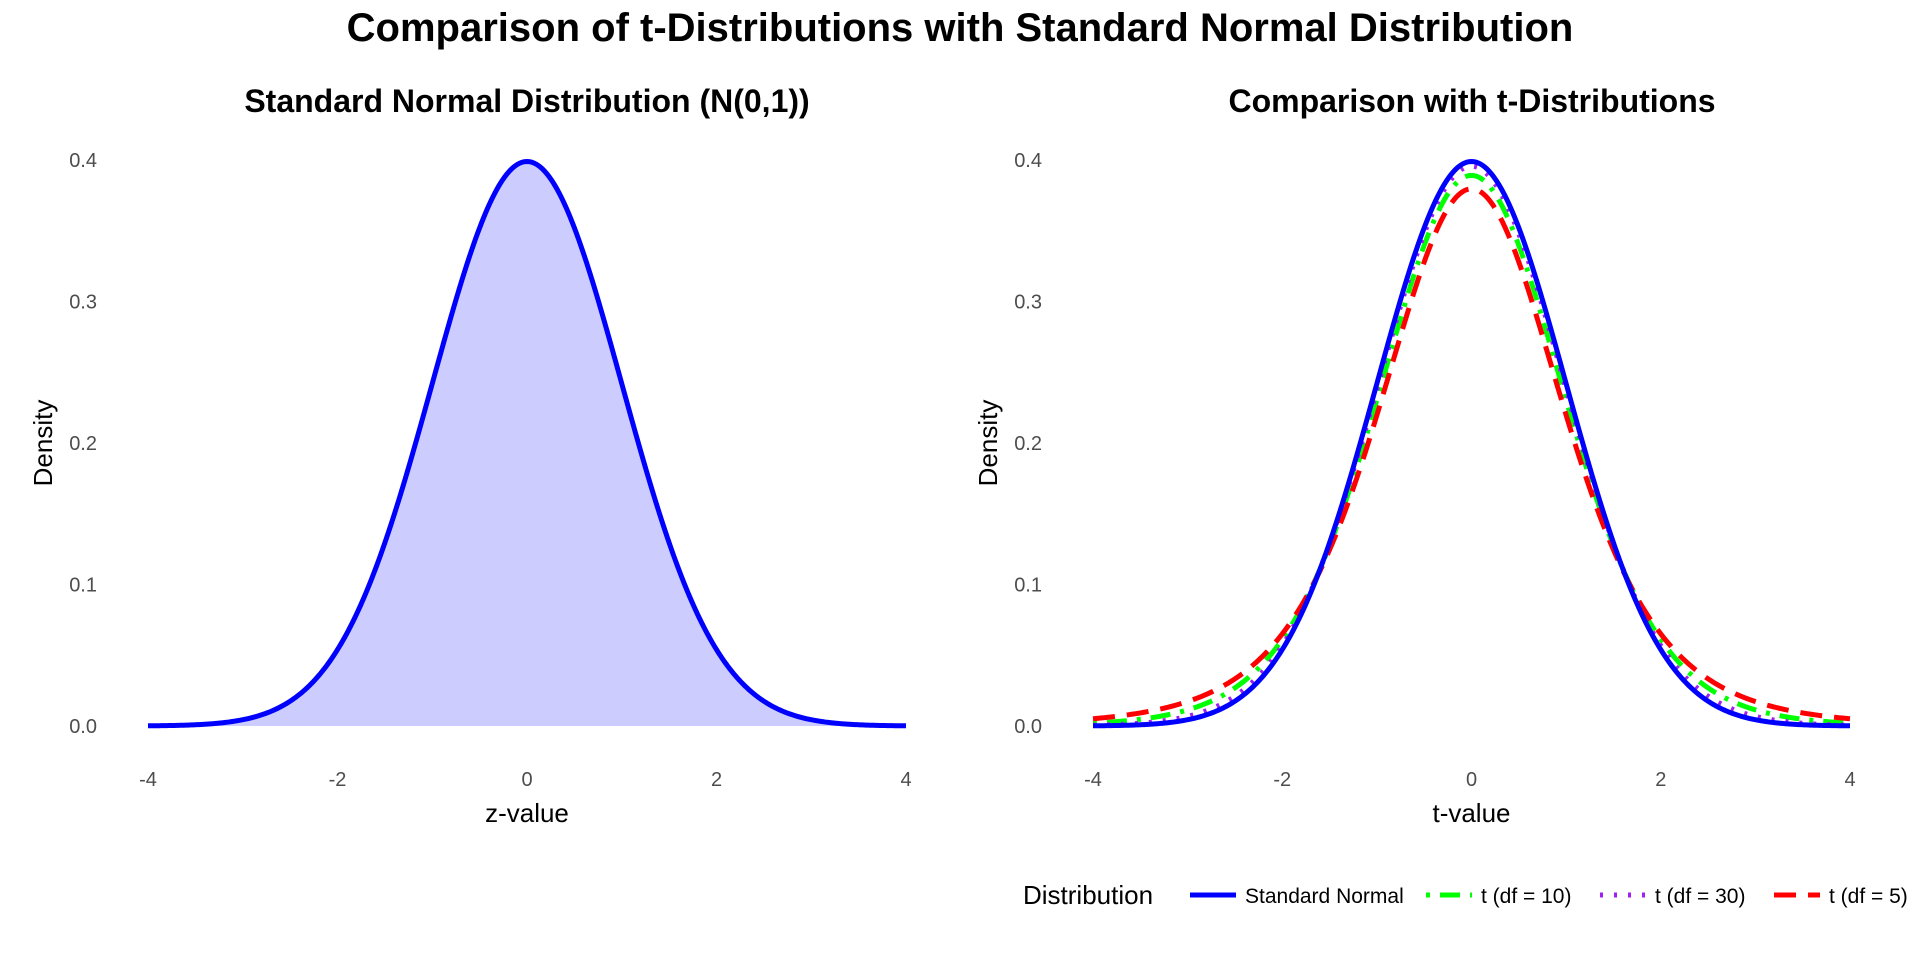 Image resolution: width=1920 pixels, height=960 pixels. I want to click on x-axis-label: t-value, so click(1471, 813).